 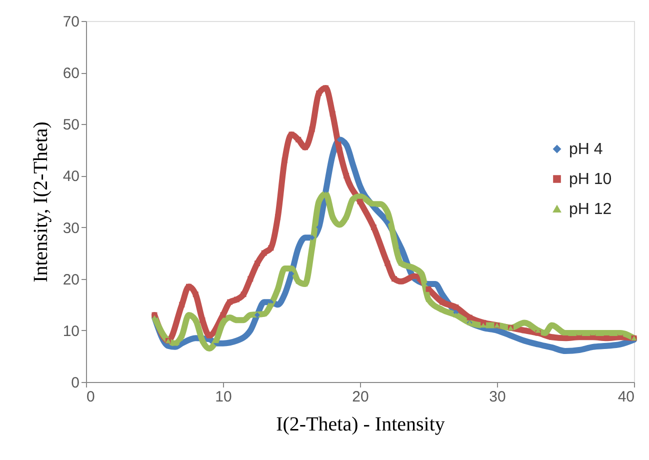 I want to click on y-tick-label: 60, so click(x=71, y=73).